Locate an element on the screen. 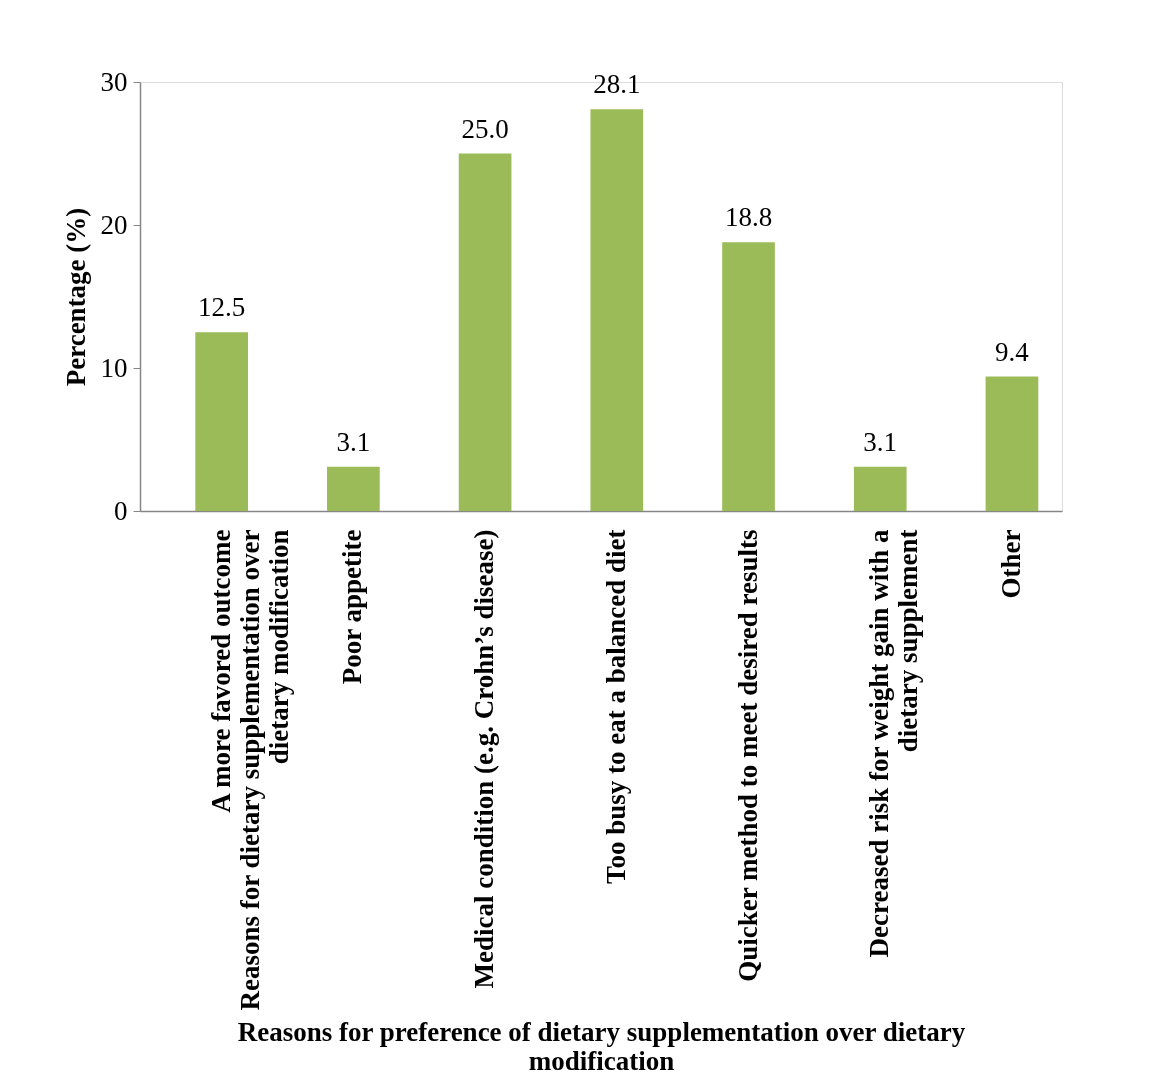 The width and height of the screenshot is (1156, 1088). x-tick-label: Too busy to eat a balanced diet is located at coordinates (615, 707).